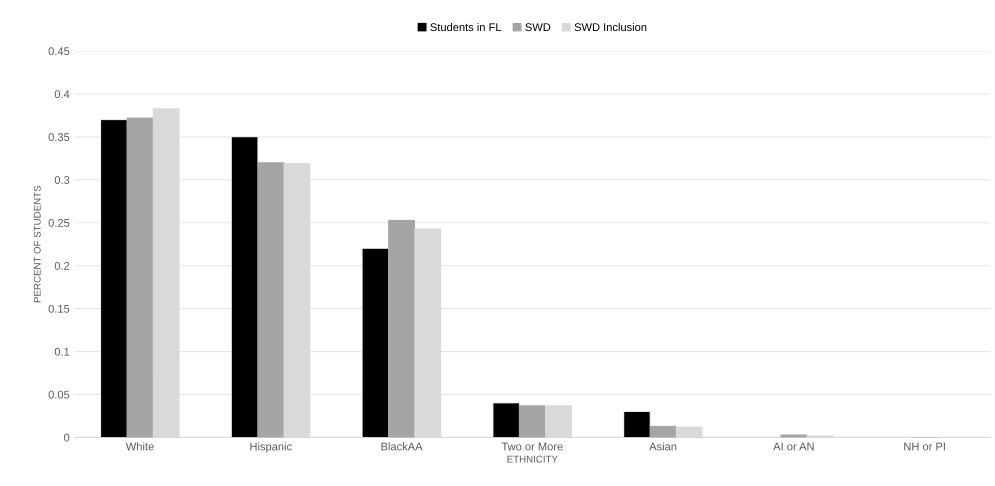  I want to click on y-tick-label: 0.25, so click(59, 223).